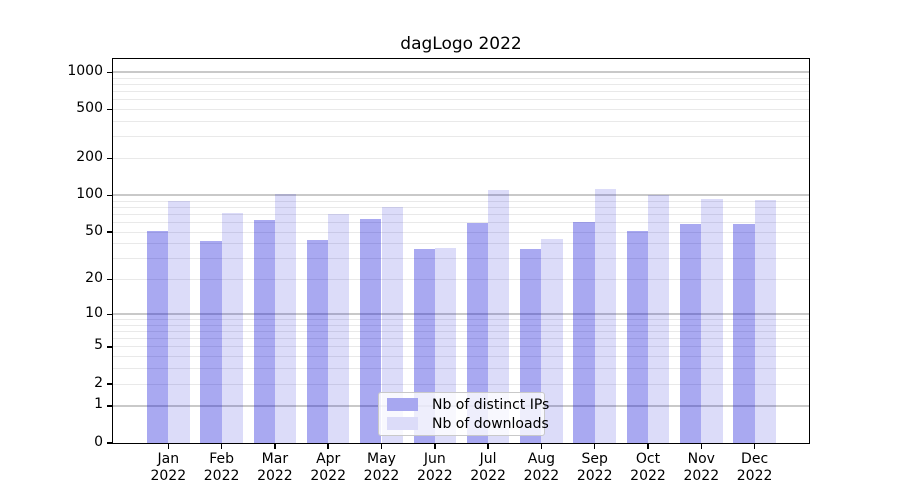 The height and width of the screenshot is (500, 900). I want to click on bar-mar-ips, so click(264, 331).